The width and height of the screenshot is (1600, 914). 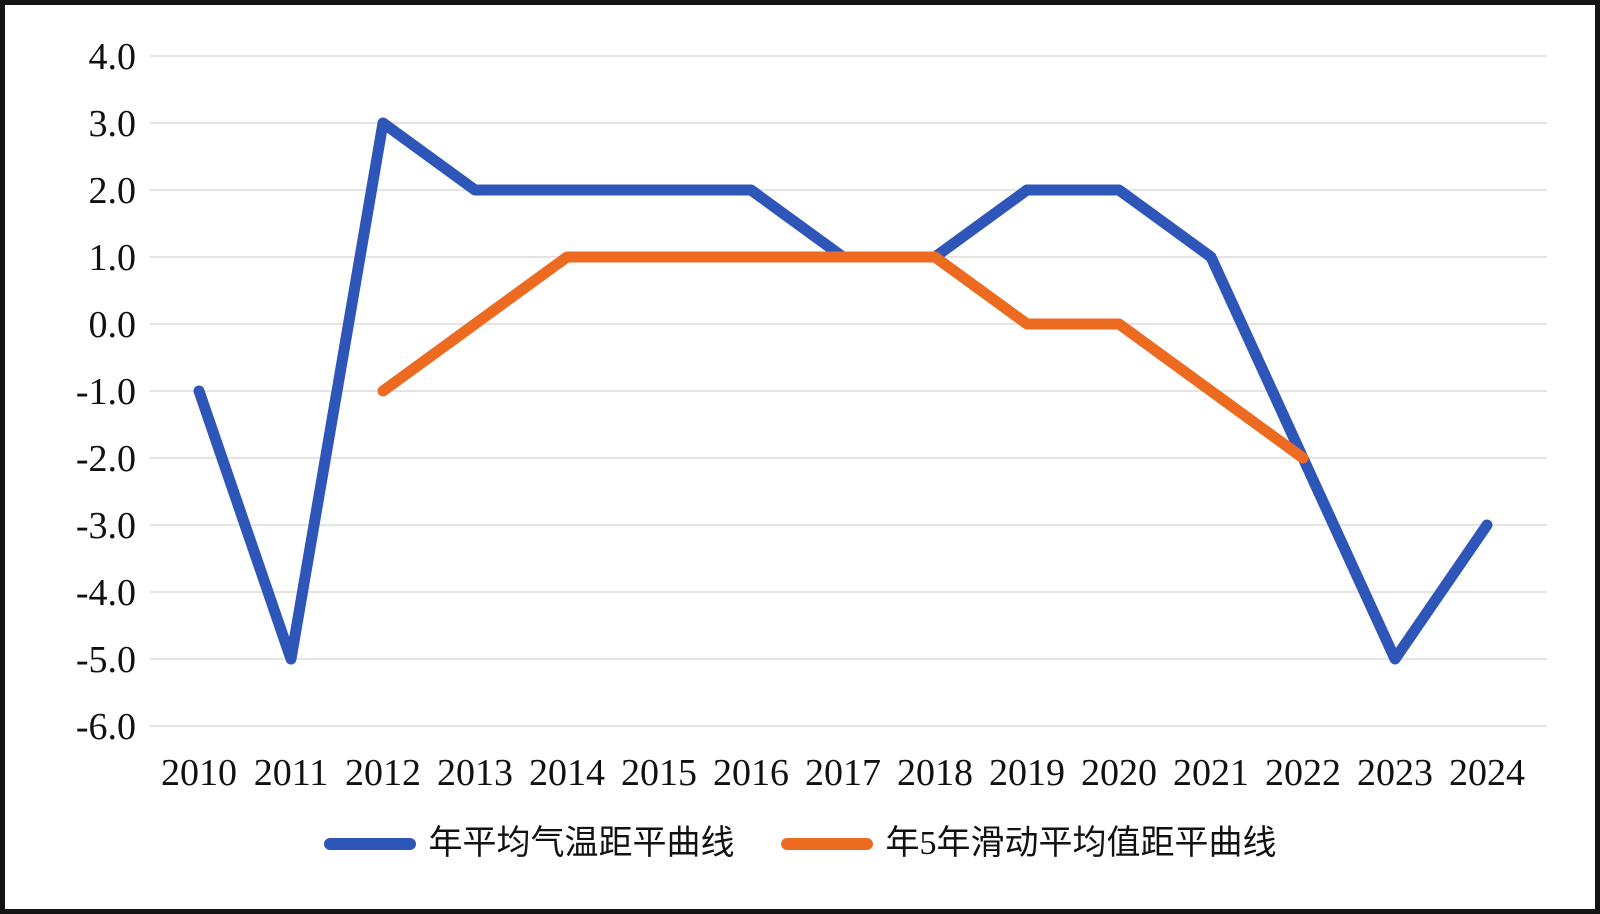 What do you see at coordinates (113, 325) in the screenshot?
I see `y-tick-label: 0.0` at bounding box center [113, 325].